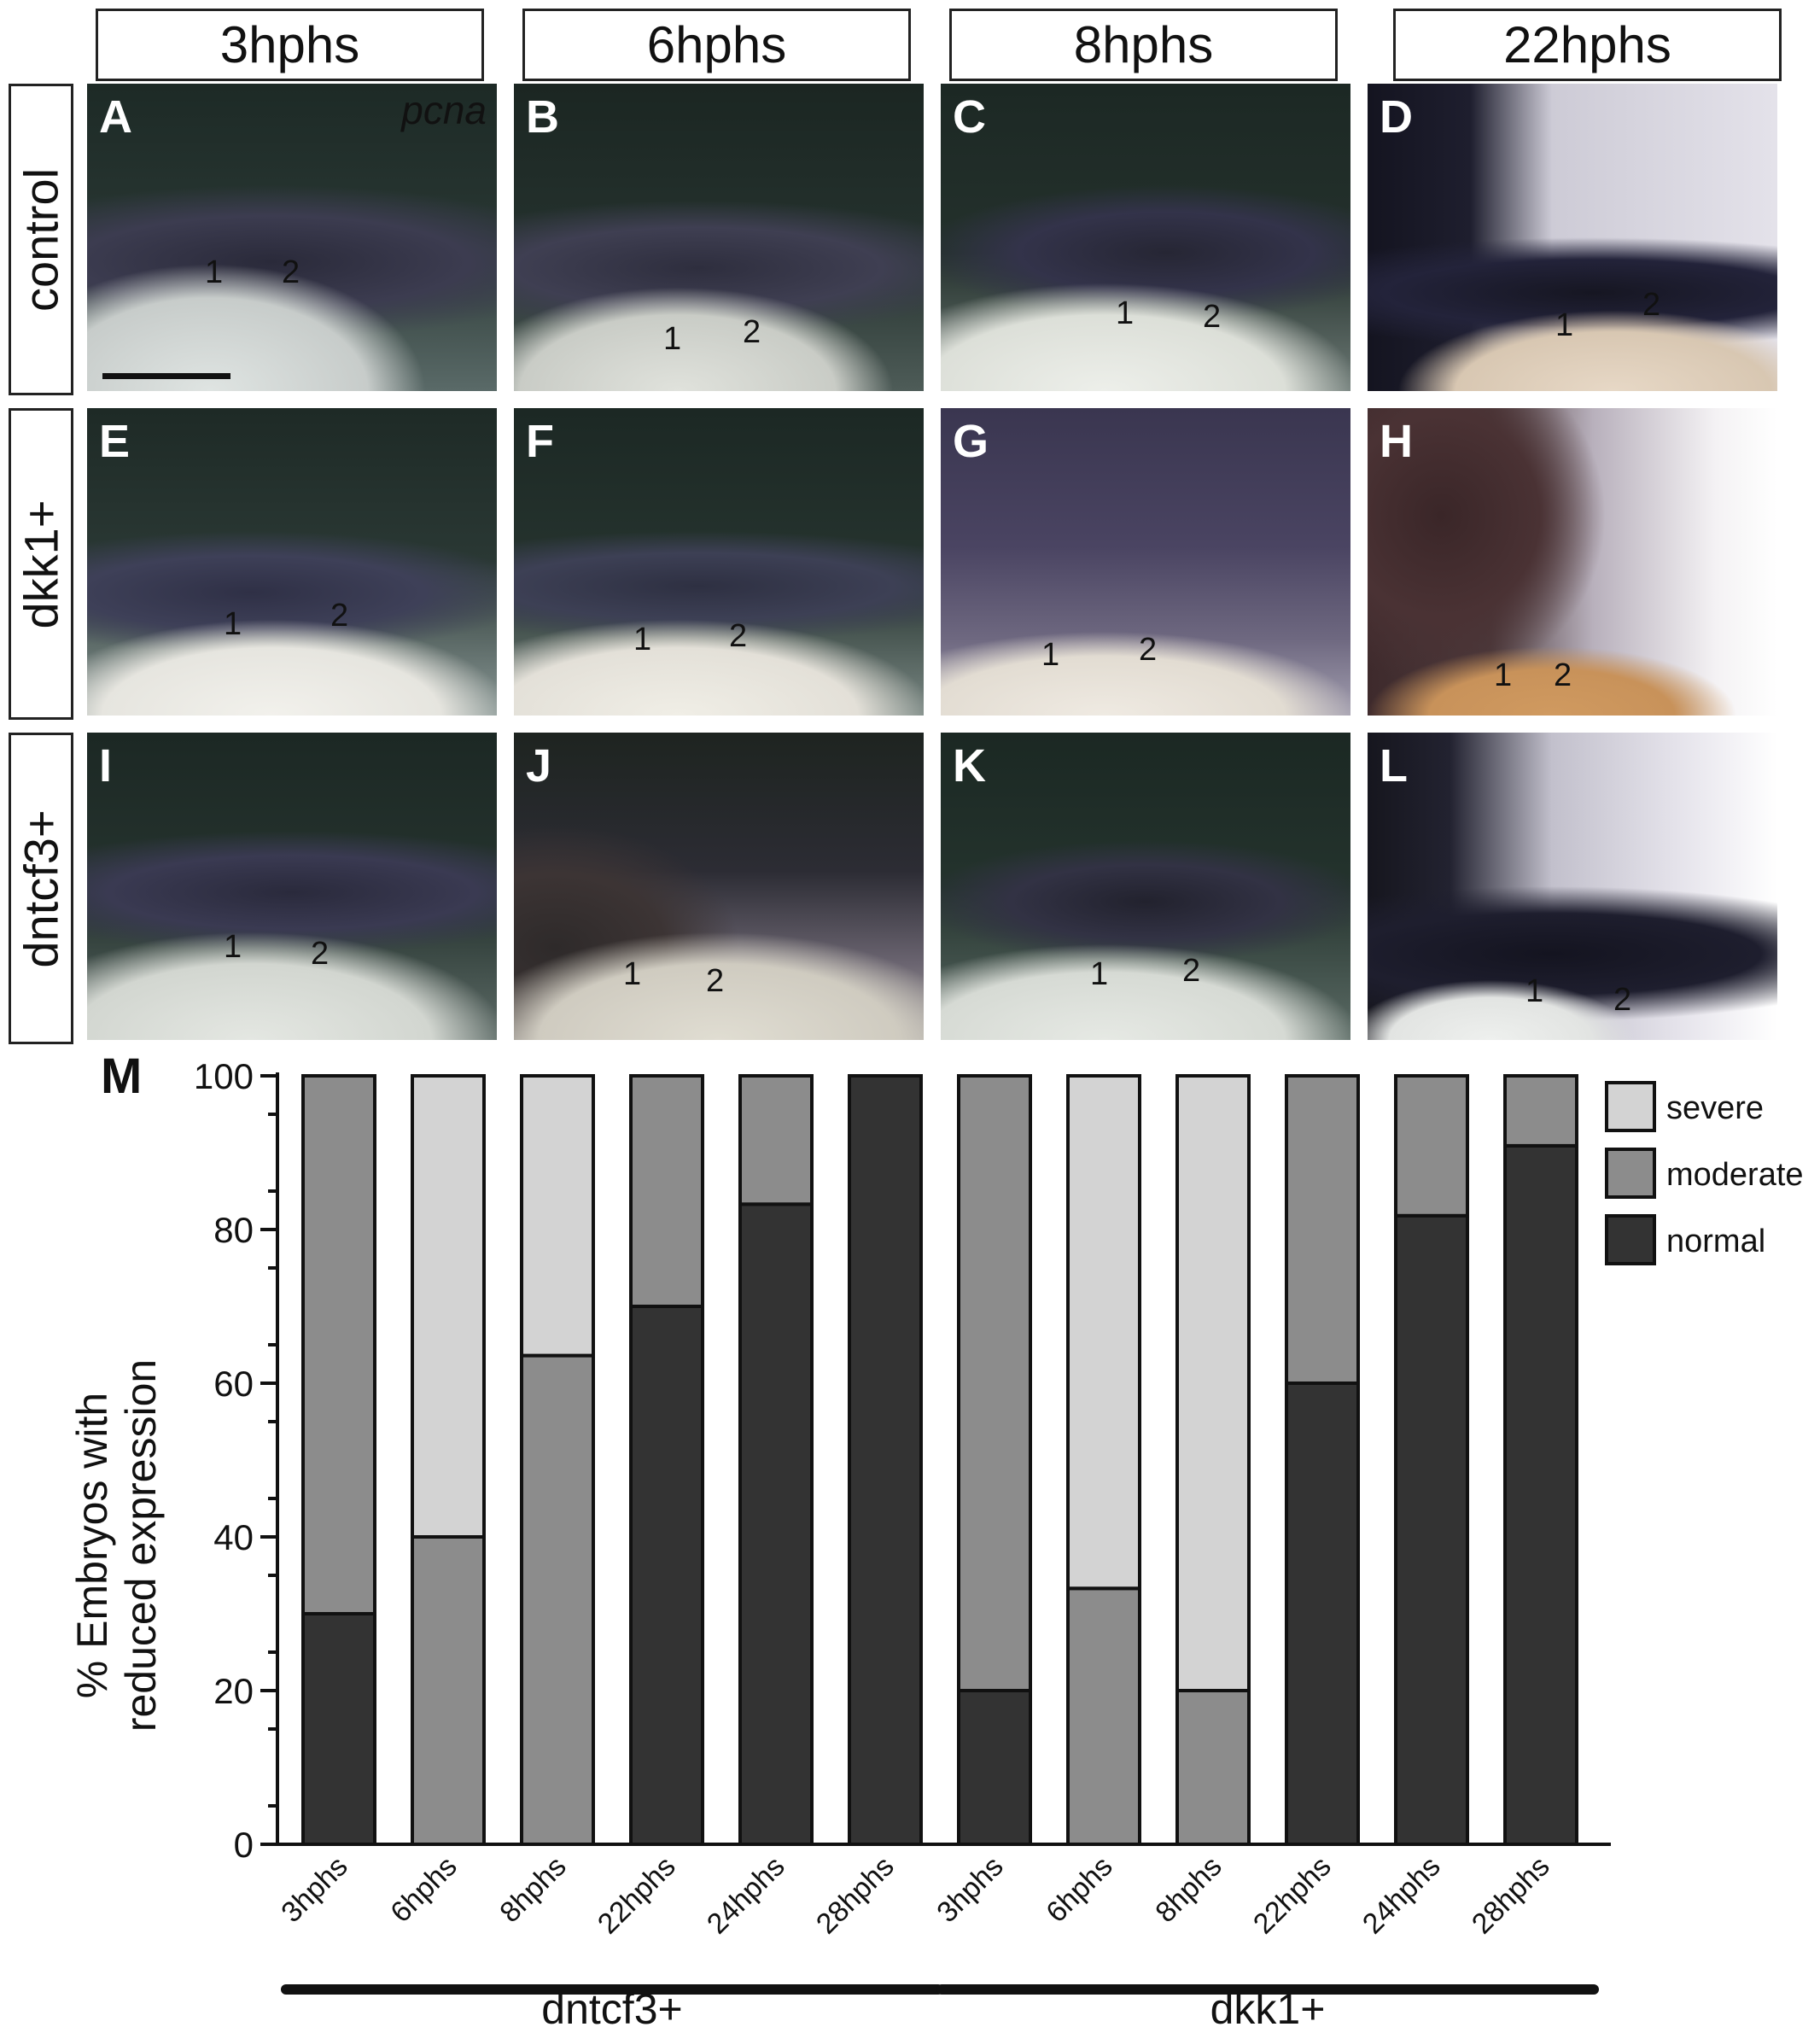  What do you see at coordinates (106, 766) in the screenshot?
I see `panel-letter: I` at bounding box center [106, 766].